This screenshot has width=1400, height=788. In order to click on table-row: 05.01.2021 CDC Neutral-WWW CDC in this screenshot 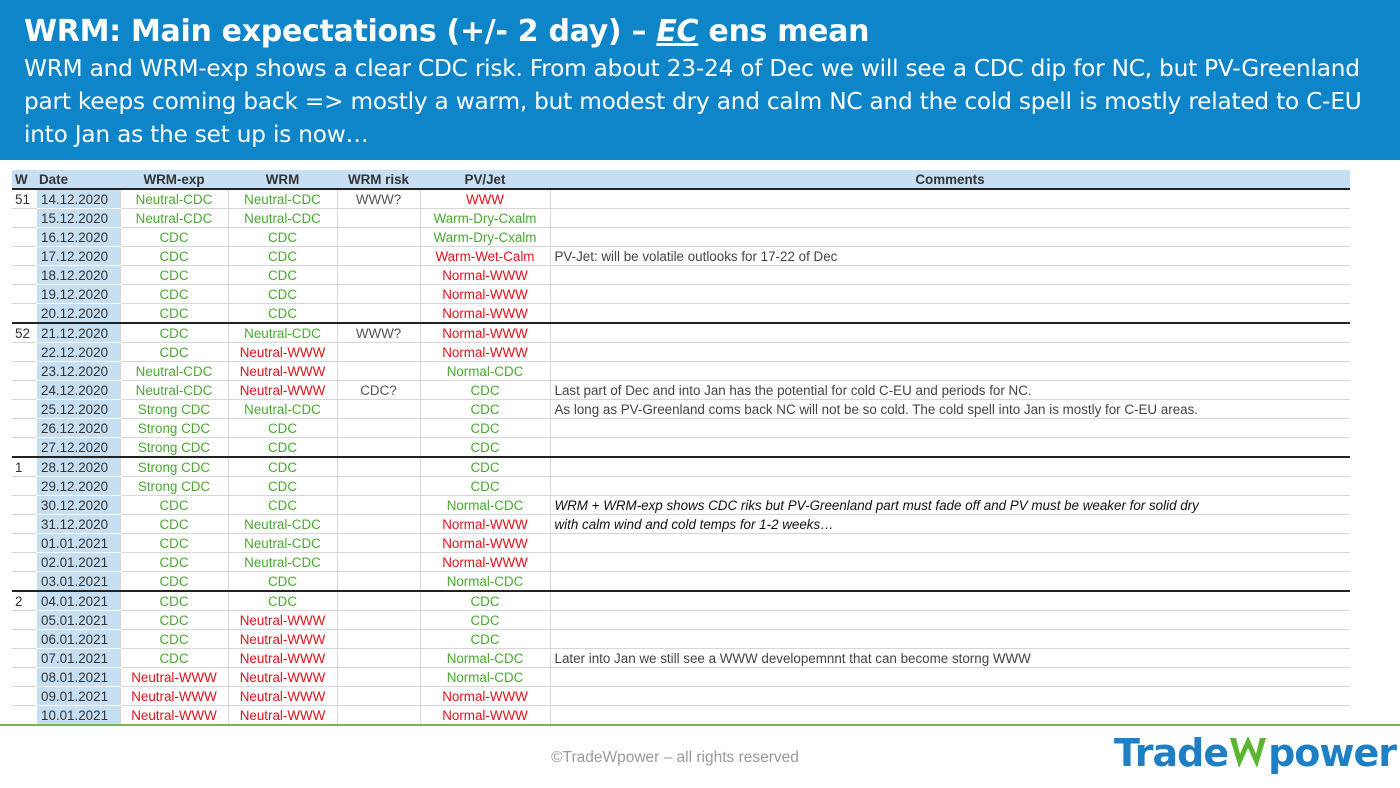, I will do `click(681, 620)`.